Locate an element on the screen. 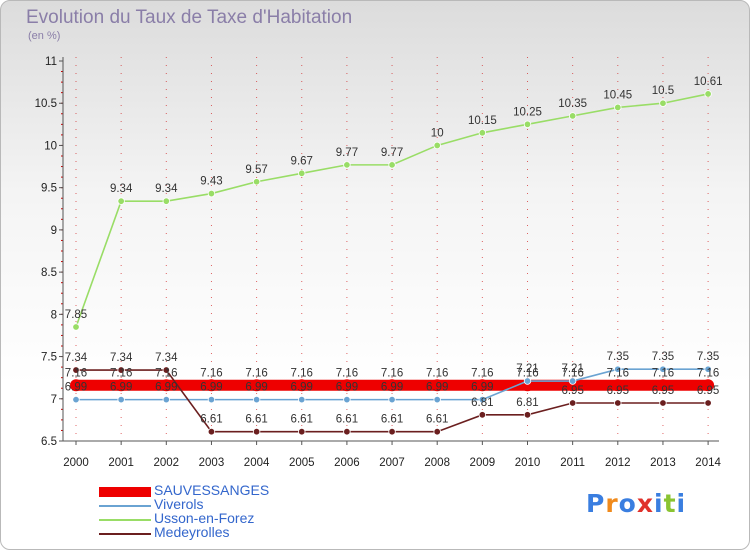 This screenshot has width=750, height=550. y-tick-label: 9.5 is located at coordinates (49, 189).